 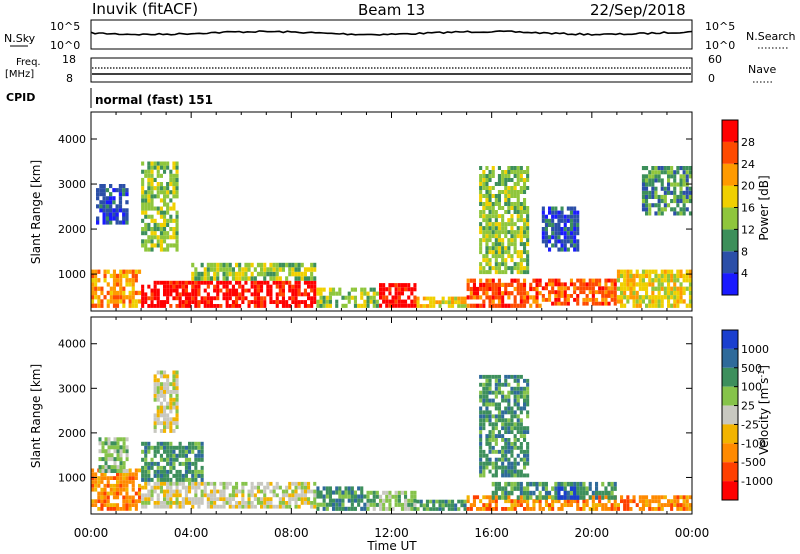 I want to click on y-tick-label: 1000, so click(x=72, y=477).